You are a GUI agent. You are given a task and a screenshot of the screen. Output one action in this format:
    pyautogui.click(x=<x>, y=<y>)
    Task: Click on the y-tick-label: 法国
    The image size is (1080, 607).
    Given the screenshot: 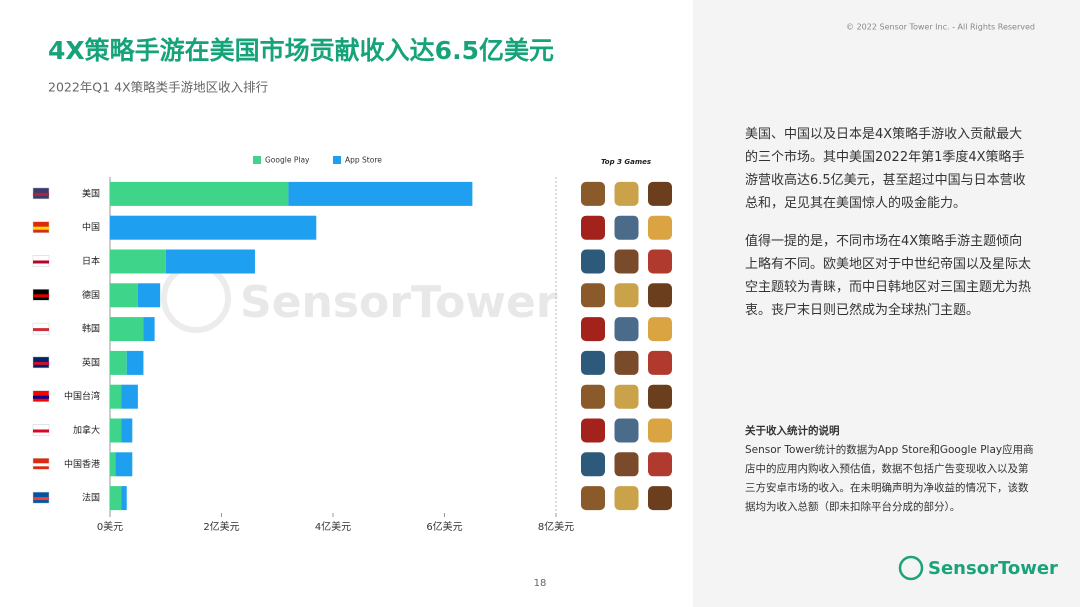 What is the action you would take?
    pyautogui.click(x=91, y=498)
    